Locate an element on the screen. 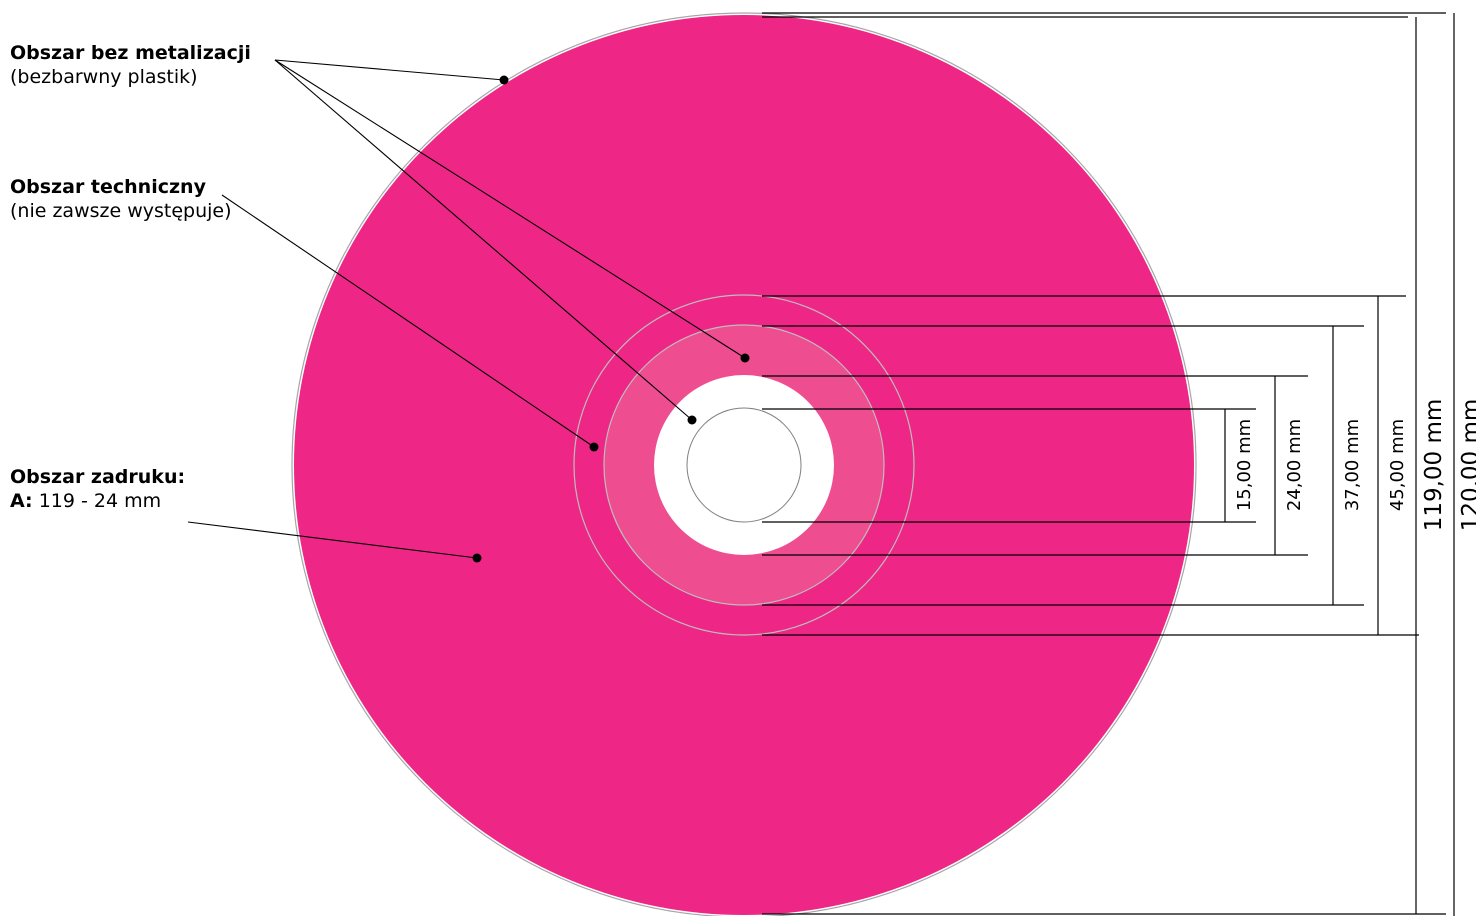 The image size is (1476, 916). dim-text-119: 119,00 mm is located at coordinates (1434, 465).